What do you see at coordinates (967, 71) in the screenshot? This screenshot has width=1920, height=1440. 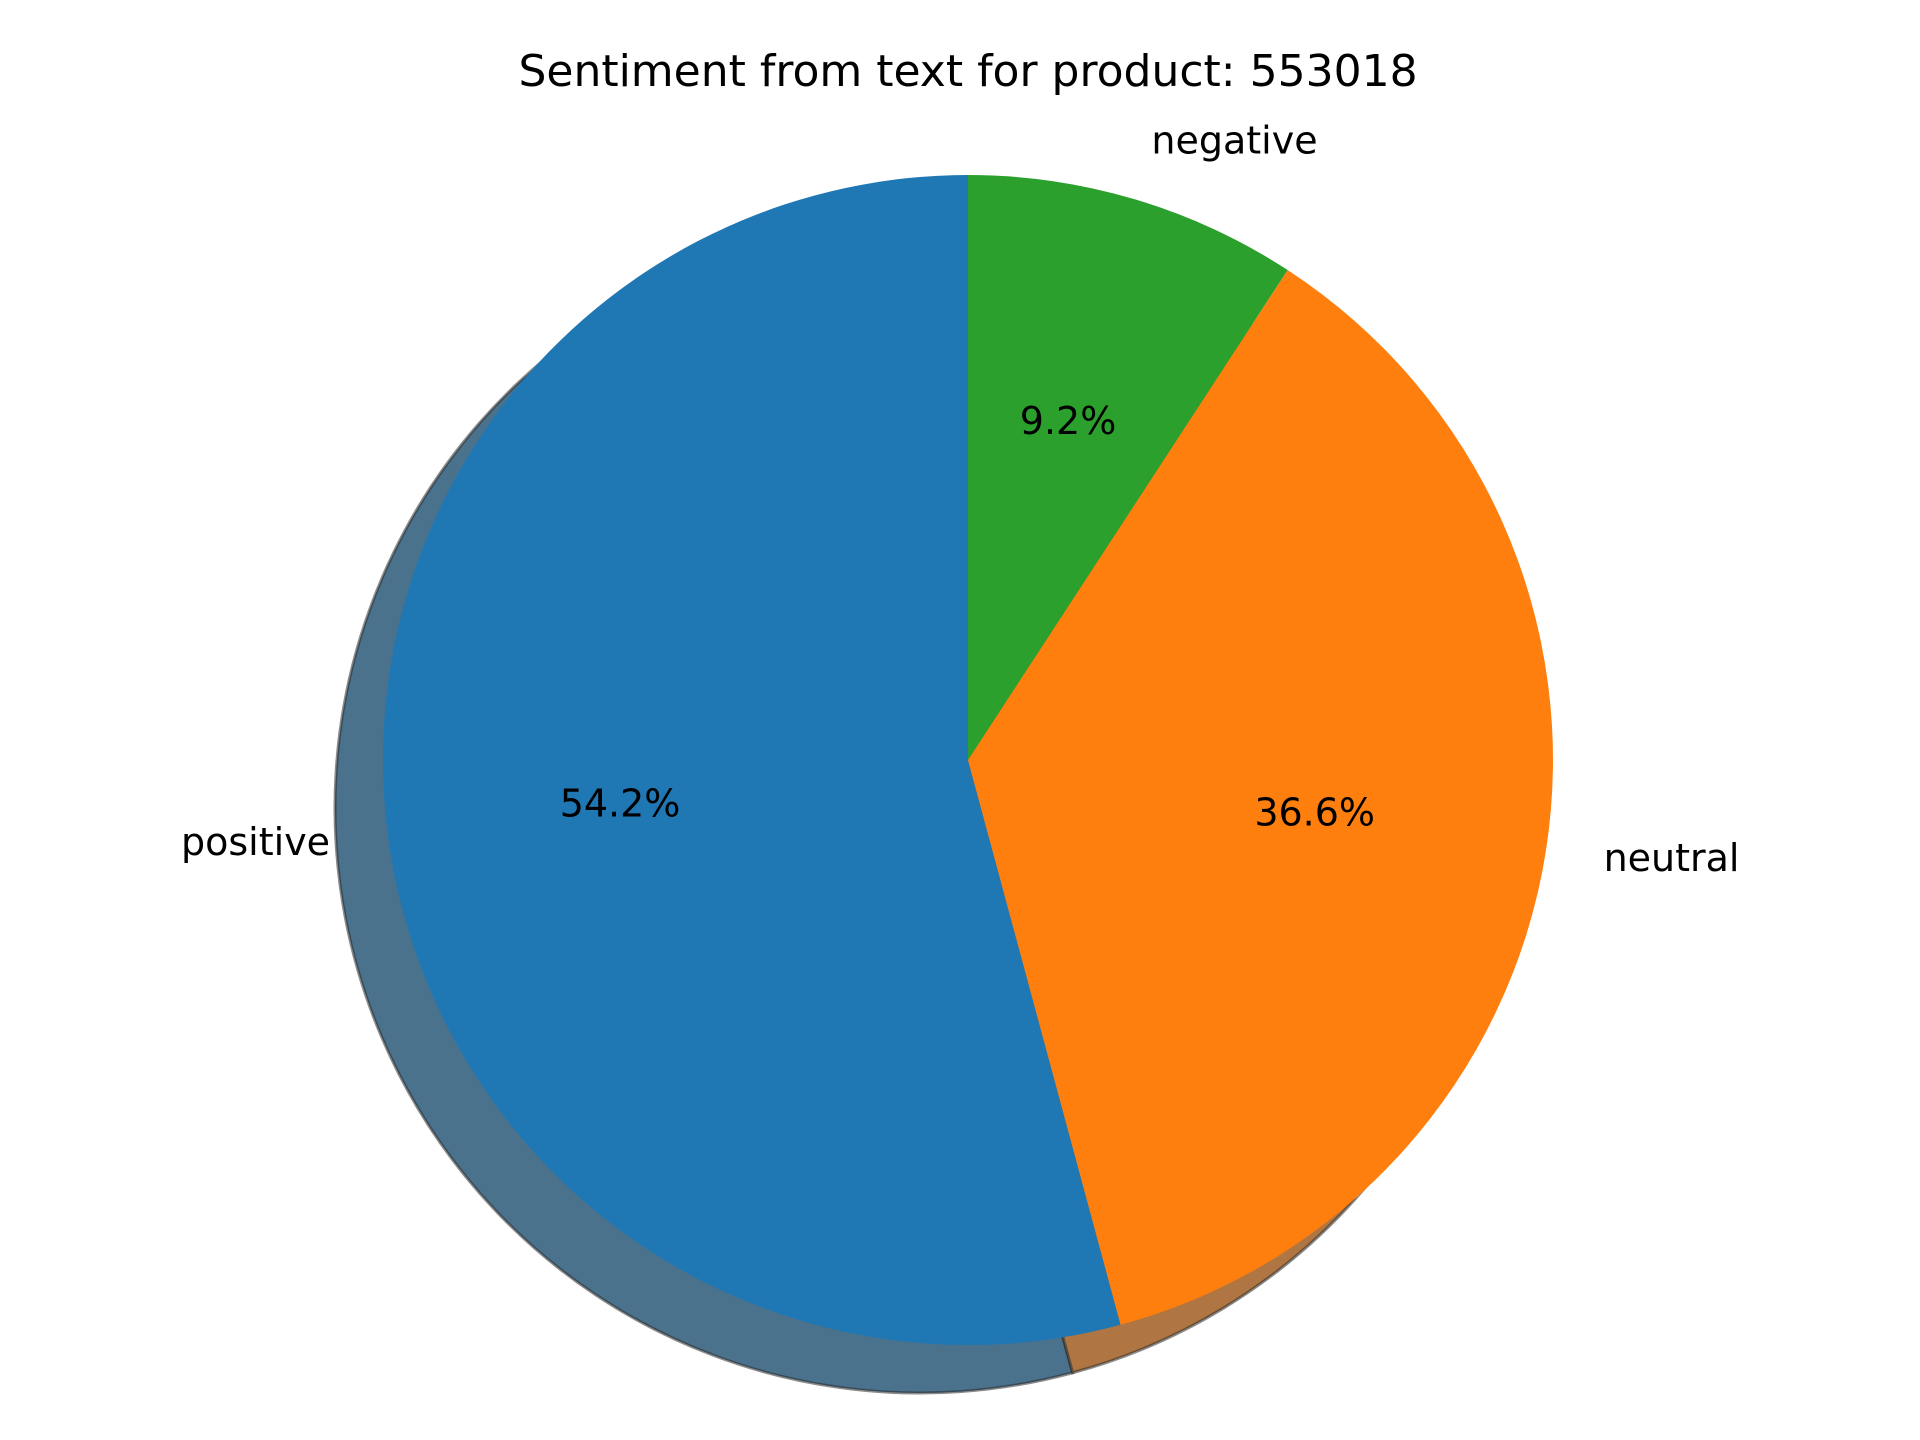 I see `chart-title: Sentiment from text for product: 553018` at bounding box center [967, 71].